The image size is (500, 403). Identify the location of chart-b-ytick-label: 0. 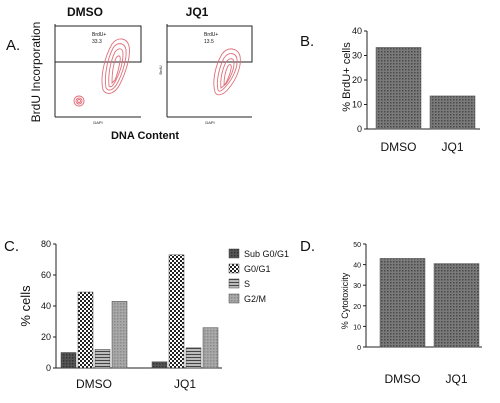
(359, 129).